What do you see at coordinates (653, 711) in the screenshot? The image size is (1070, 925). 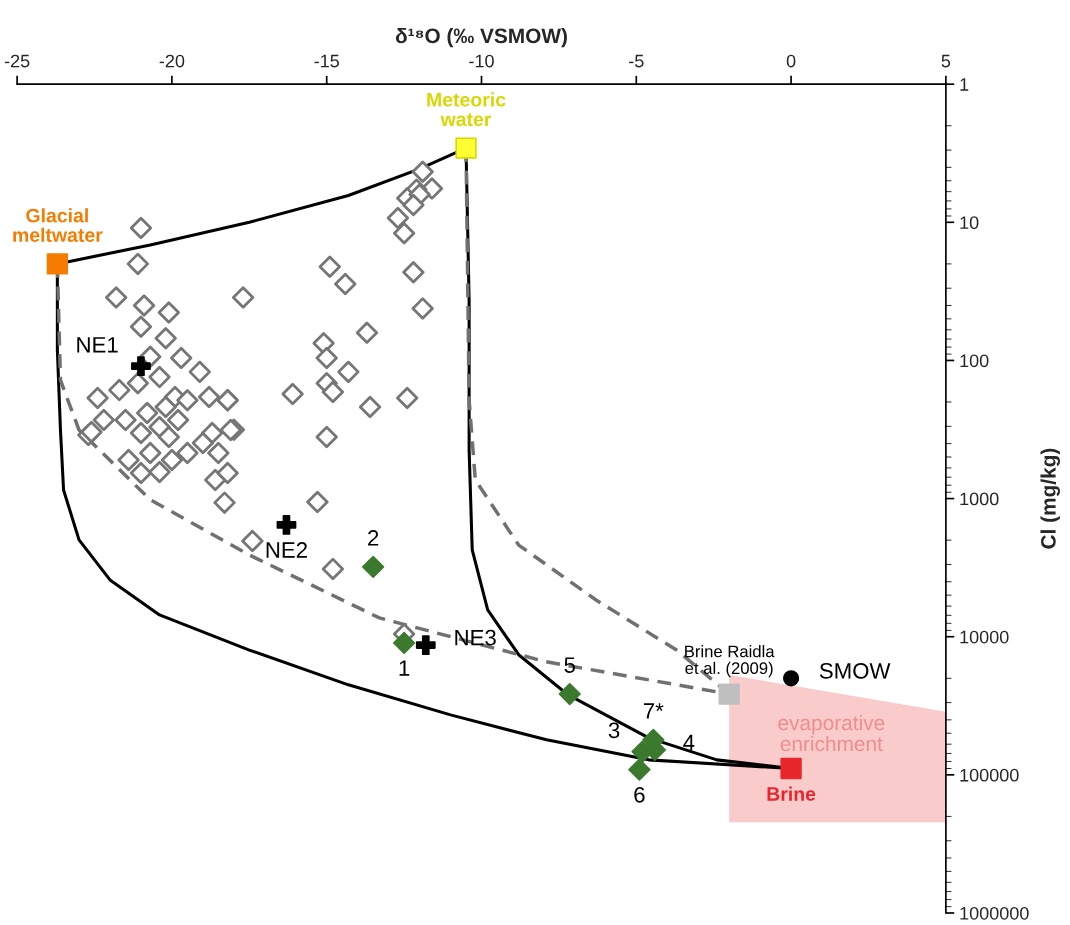 I see `annotation: 7*` at bounding box center [653, 711].